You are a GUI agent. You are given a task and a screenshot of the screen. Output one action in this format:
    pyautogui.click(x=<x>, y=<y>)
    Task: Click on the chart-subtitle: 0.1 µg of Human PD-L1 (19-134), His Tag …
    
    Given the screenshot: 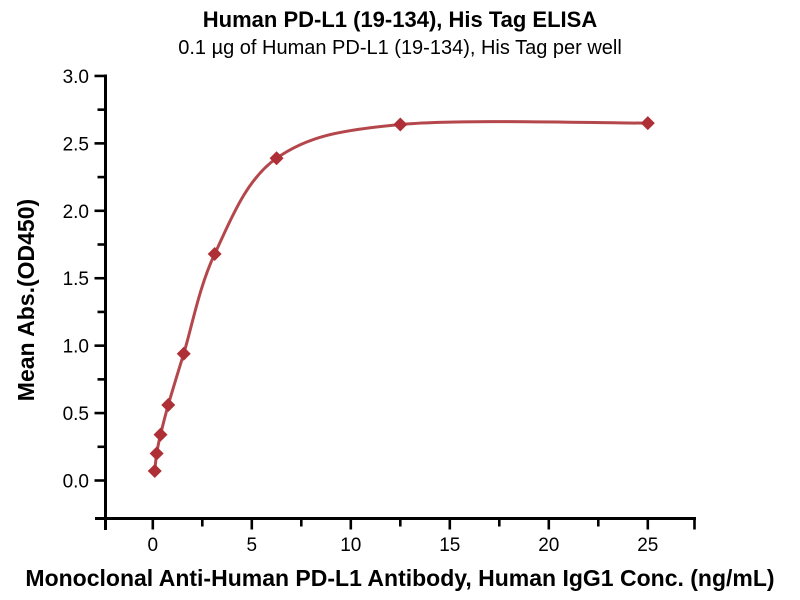 What is the action you would take?
    pyautogui.click(x=400, y=48)
    